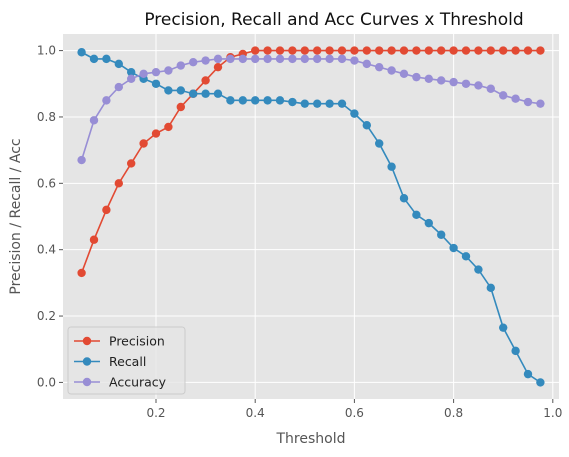  What do you see at coordinates (552, 413) in the screenshot?
I see `x-tick-label: 1.0` at bounding box center [552, 413].